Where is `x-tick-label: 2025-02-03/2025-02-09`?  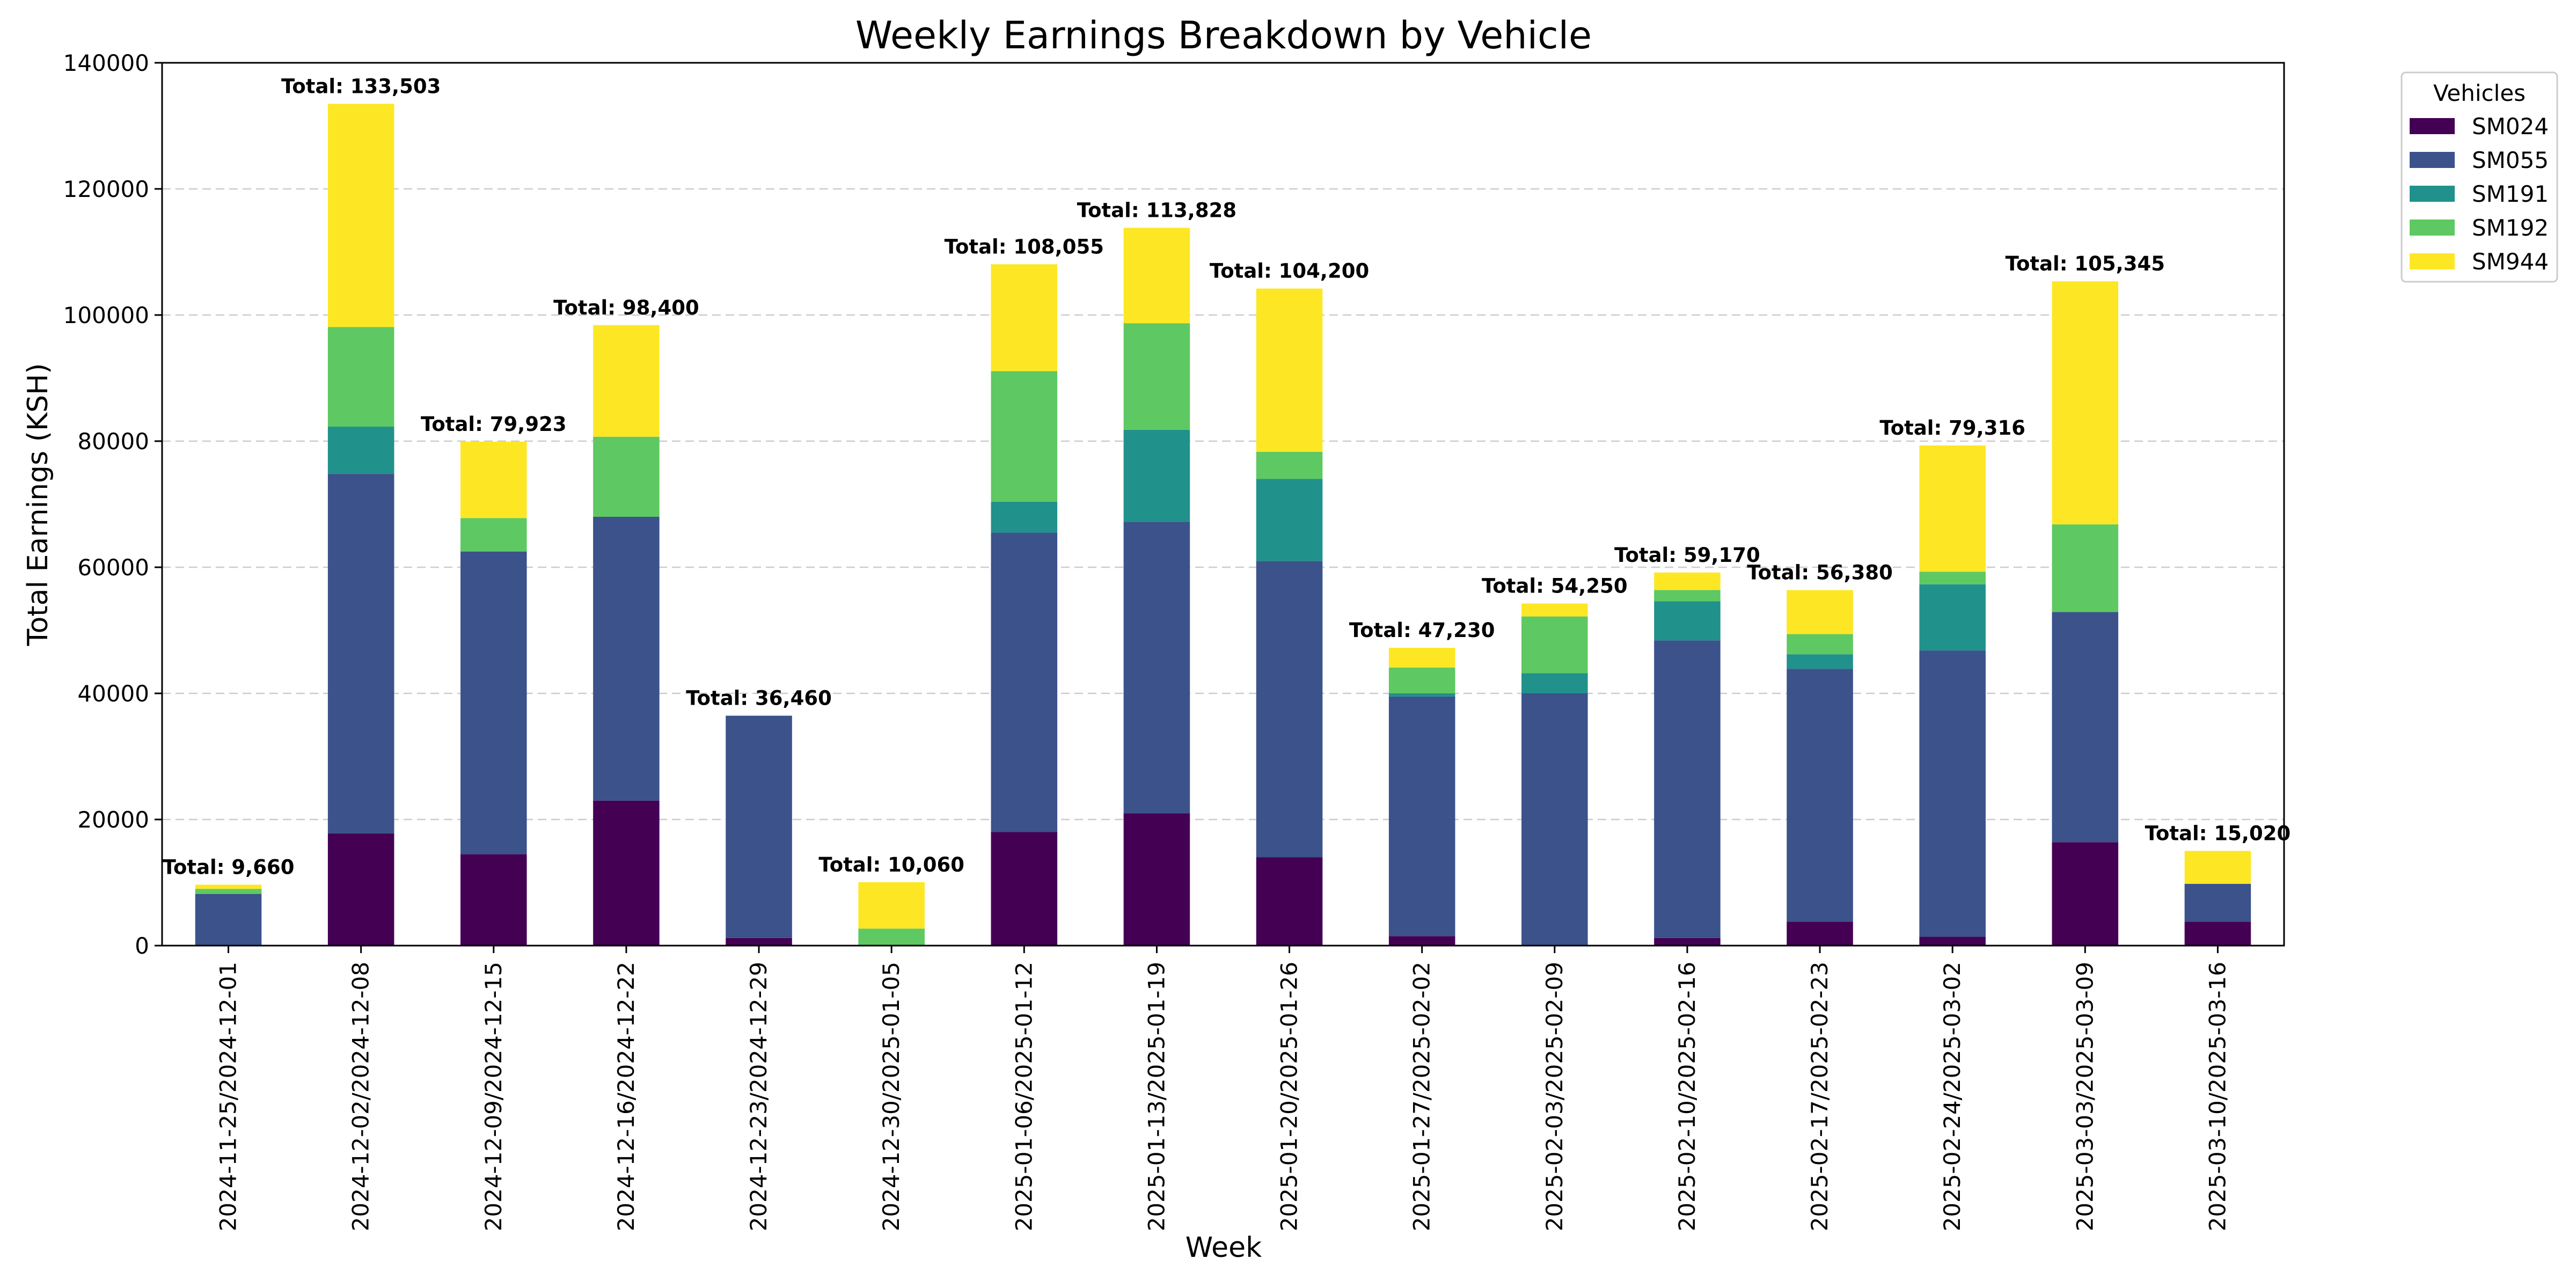
x-tick-label: 2025-02-03/2025-02-09 is located at coordinates (1554, 1096).